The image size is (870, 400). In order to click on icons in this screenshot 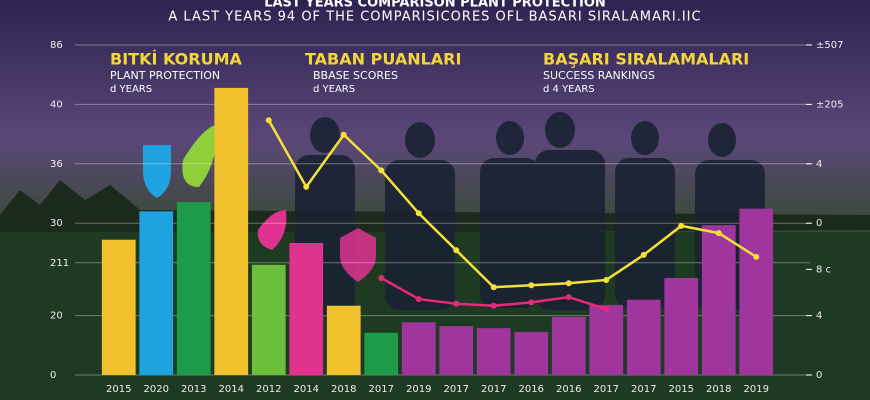, I will do `click(259, 203)`.